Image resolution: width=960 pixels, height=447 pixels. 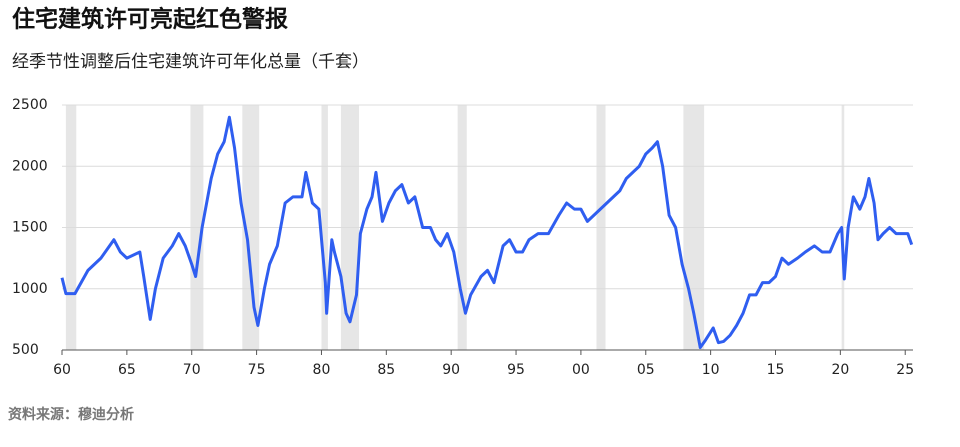 I want to click on x-tick-label: 95, so click(x=516, y=370).